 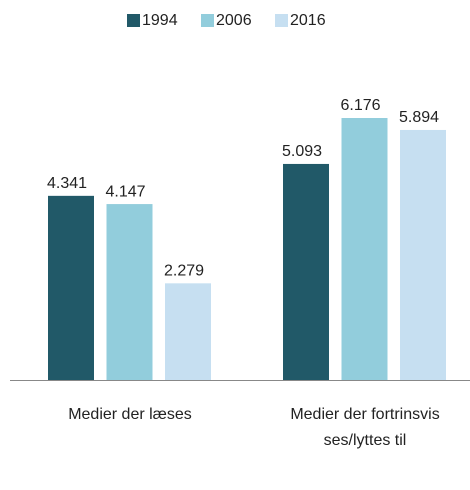 I want to click on legend-label: 1994, so click(x=160, y=20).